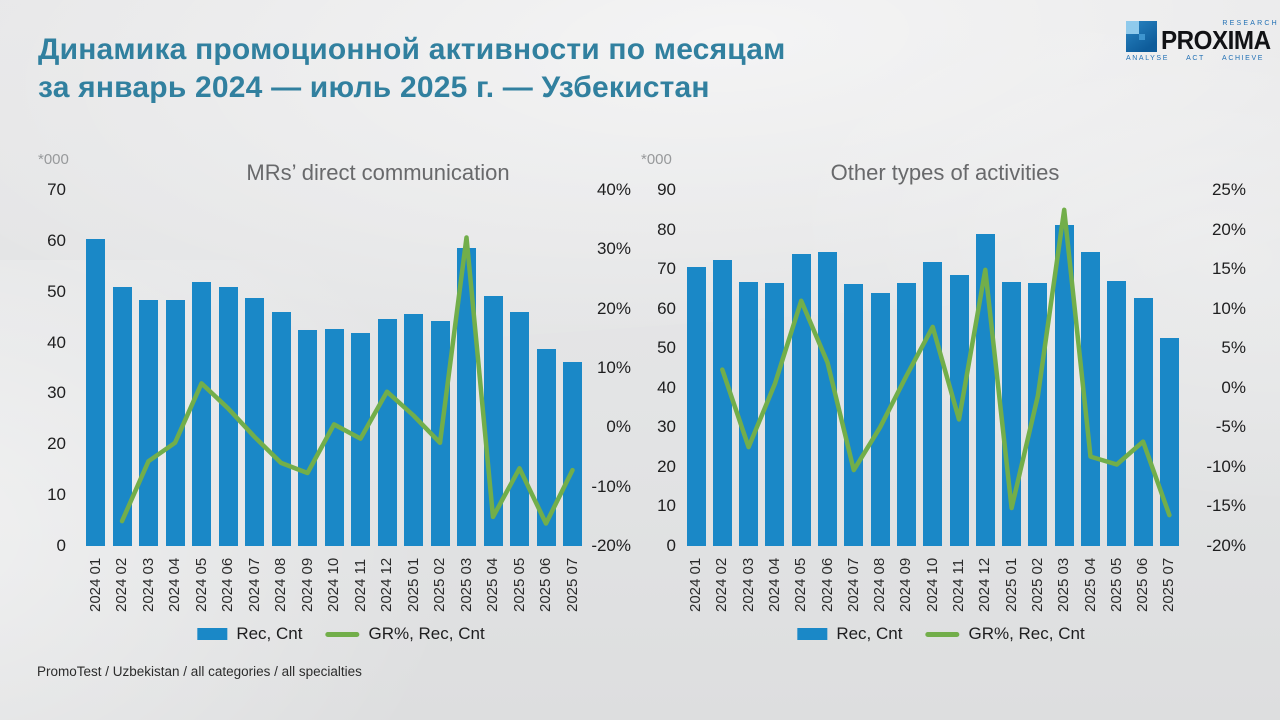  Describe the element at coordinates (666, 229) in the screenshot. I see `left-axis-tick: 80` at that location.